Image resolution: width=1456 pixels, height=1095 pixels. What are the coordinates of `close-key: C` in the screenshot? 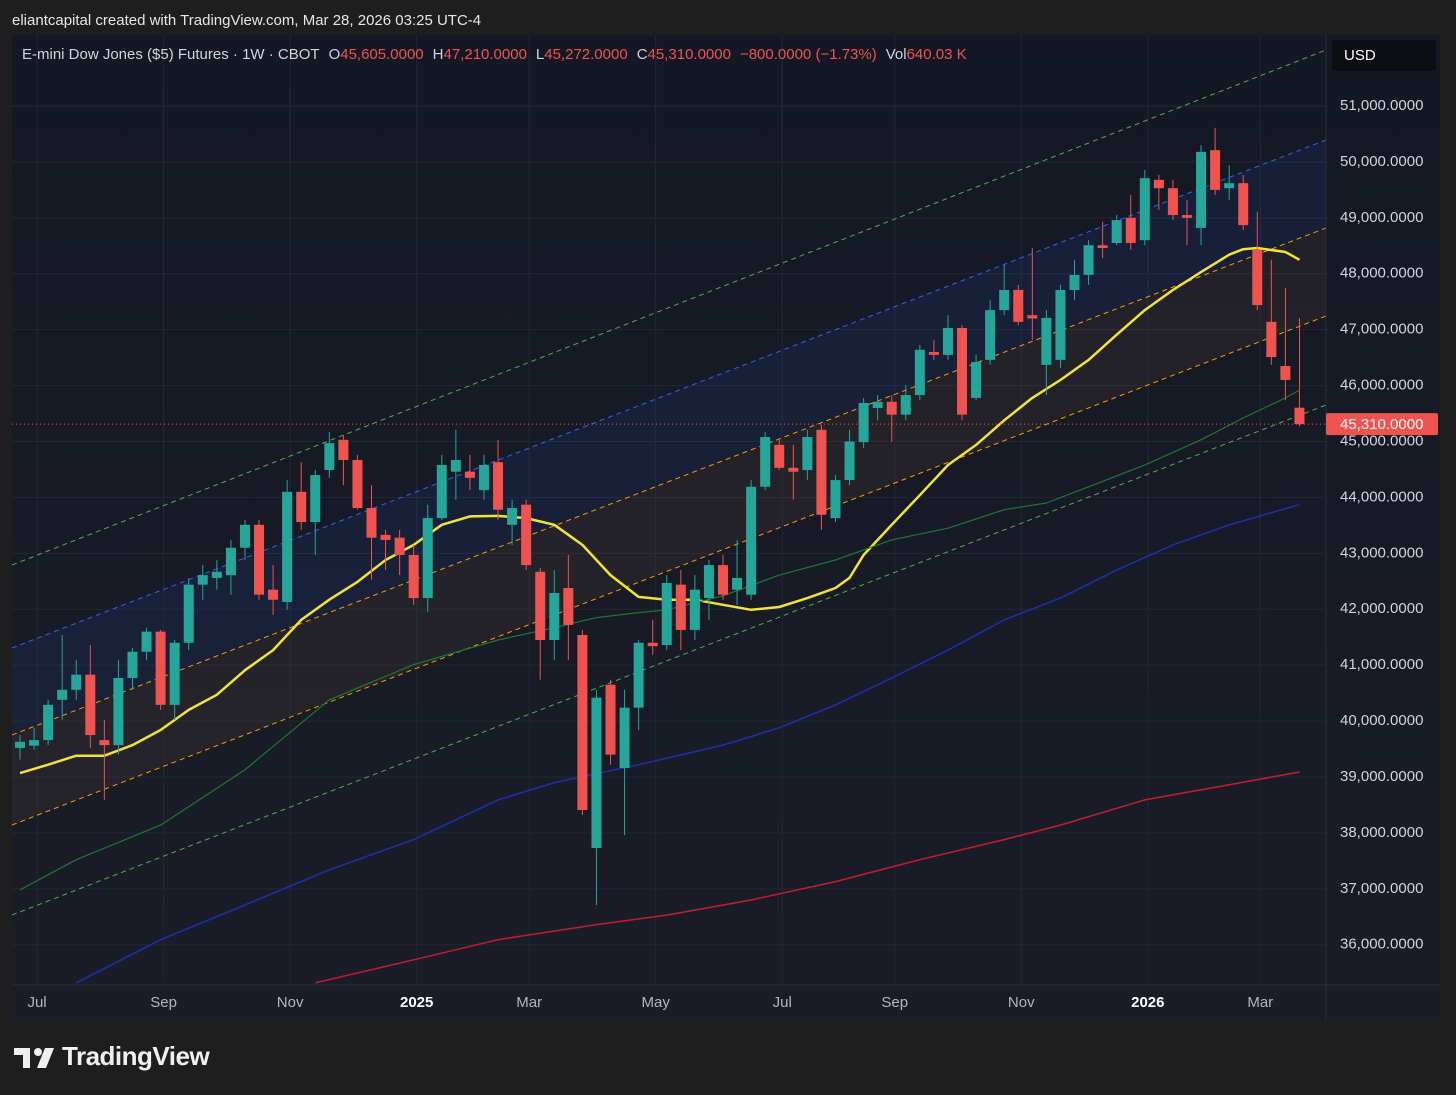 It's located at (642, 54).